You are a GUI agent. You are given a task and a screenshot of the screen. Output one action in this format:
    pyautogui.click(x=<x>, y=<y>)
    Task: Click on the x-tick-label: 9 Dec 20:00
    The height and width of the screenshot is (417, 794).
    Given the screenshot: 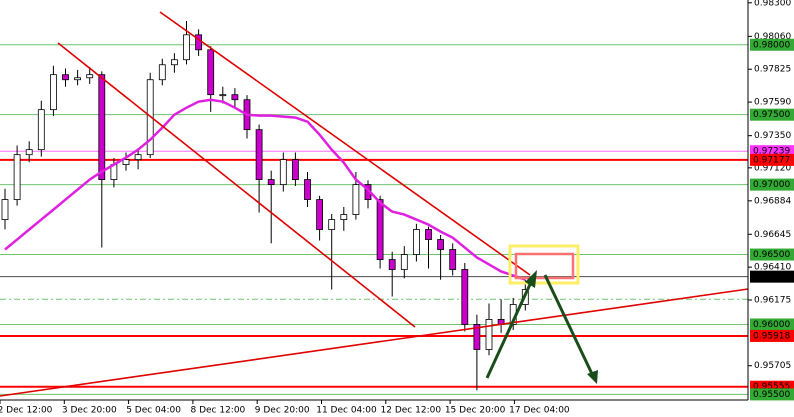 What is the action you would take?
    pyautogui.click(x=282, y=411)
    